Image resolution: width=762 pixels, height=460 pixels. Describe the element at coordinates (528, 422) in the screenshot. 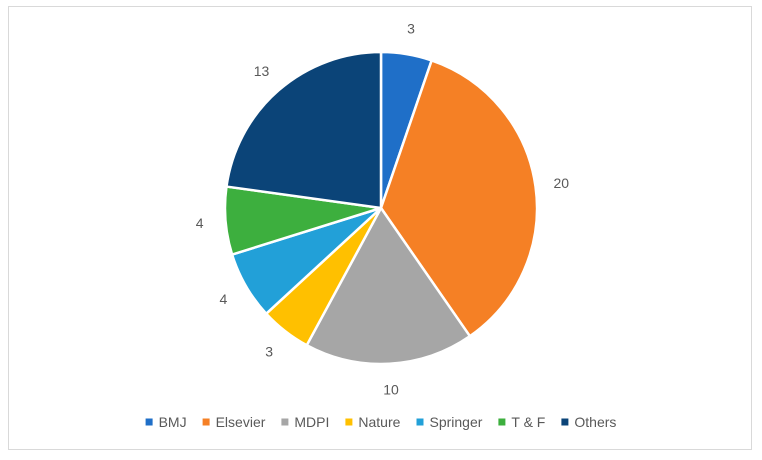

I see `legend-label-t-f: T & F` at that location.